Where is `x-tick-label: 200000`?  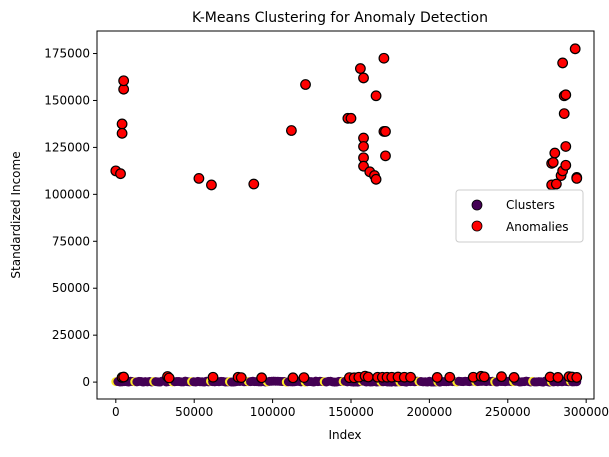
x-tick-label: 200000 is located at coordinates (429, 412).